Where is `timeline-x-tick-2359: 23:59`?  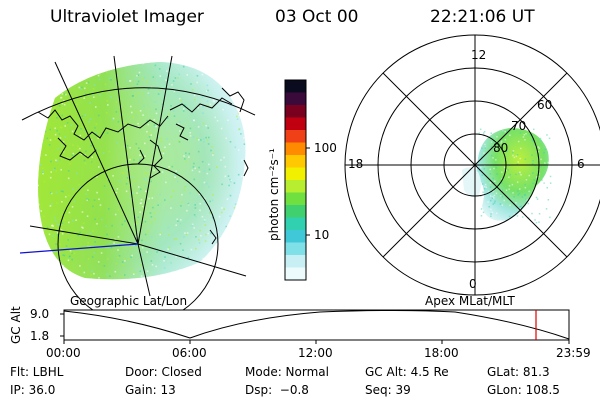 timeline-x-tick-2359: 23:59 is located at coordinates (573, 353).